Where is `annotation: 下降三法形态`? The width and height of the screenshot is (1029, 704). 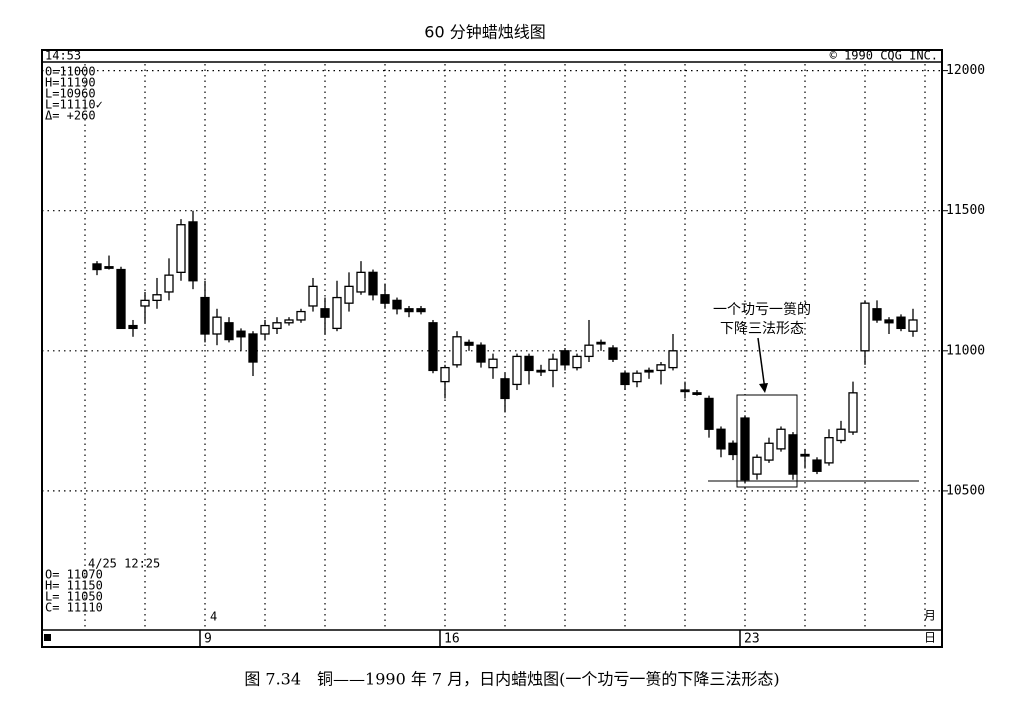
annotation: 下降三法形态 is located at coordinates (762, 329).